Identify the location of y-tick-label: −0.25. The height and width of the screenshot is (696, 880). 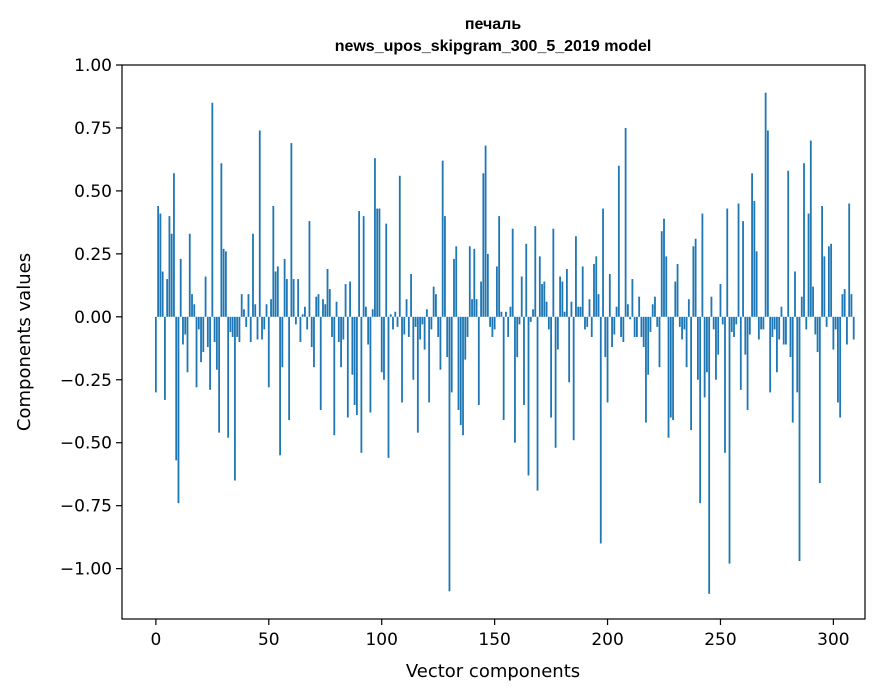
(86, 381).